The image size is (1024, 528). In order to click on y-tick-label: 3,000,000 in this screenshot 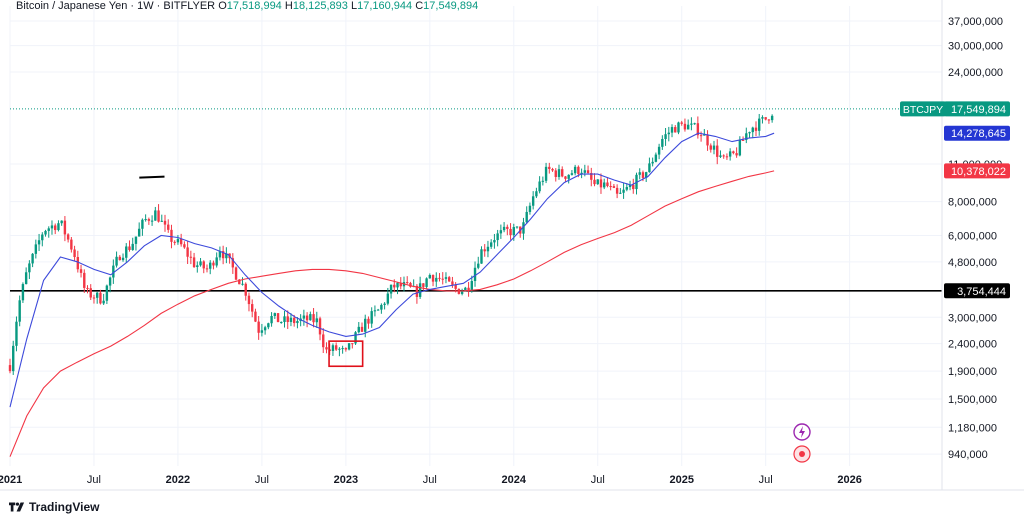, I will do `click(972, 318)`.